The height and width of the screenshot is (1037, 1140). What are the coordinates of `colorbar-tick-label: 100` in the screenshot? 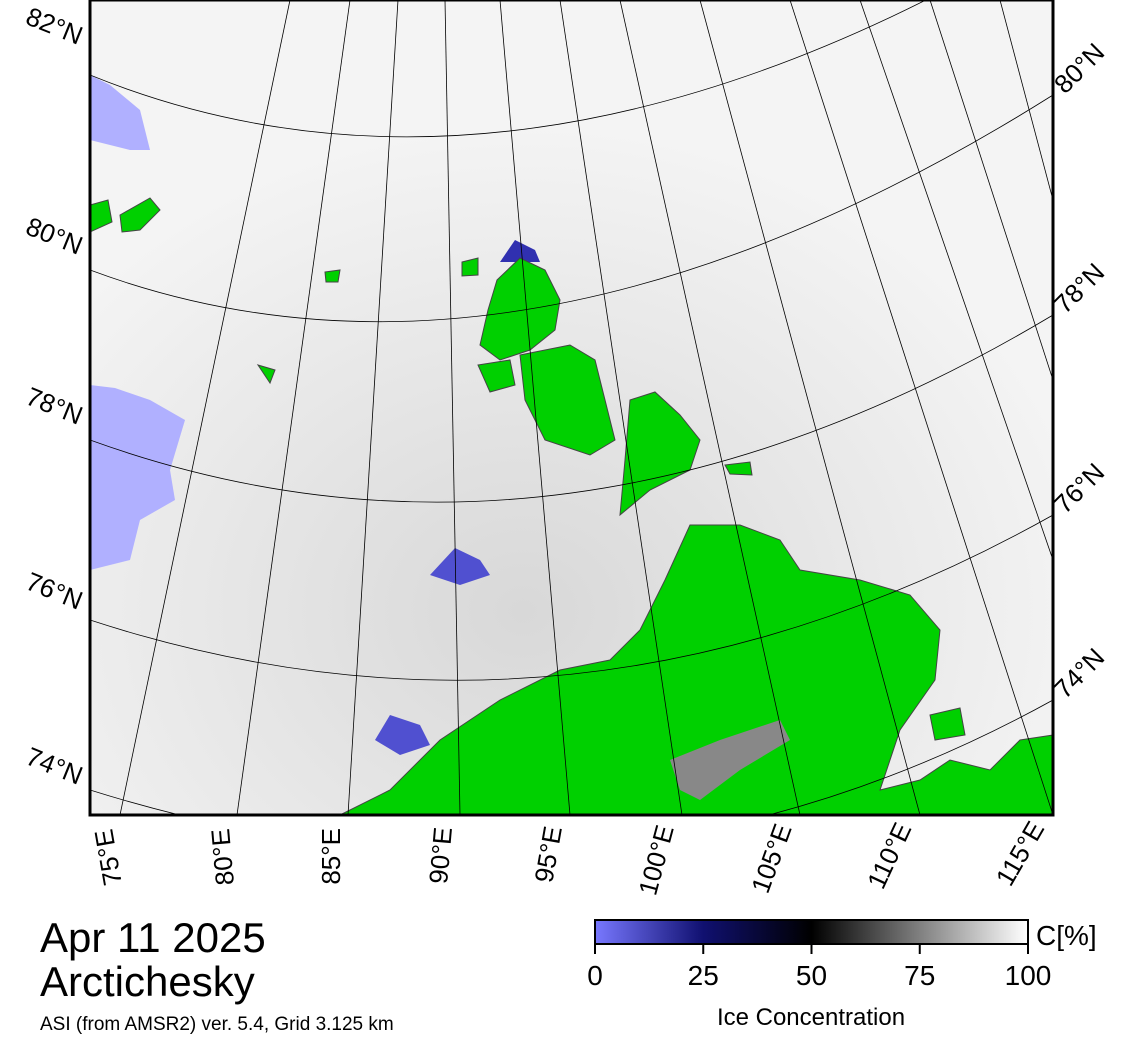 It's located at (1028, 975).